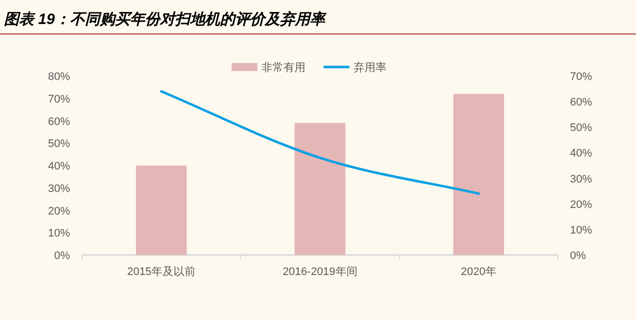 The height and width of the screenshot is (320, 636). I want to click on y2-tick-label: 20%, so click(581, 204).